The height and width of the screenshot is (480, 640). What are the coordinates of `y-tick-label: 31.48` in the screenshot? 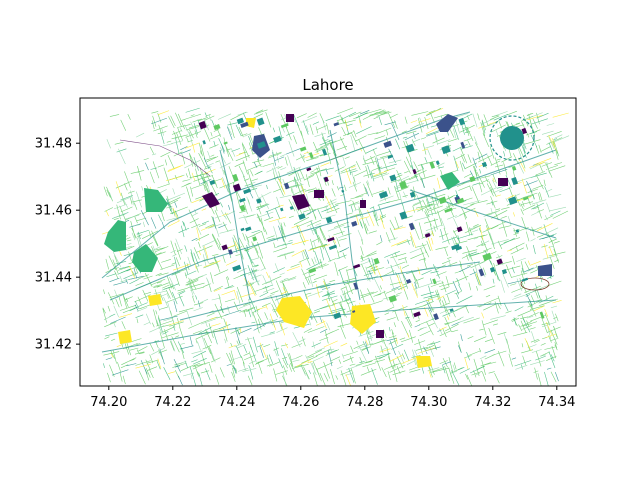 It's located at (53, 144).